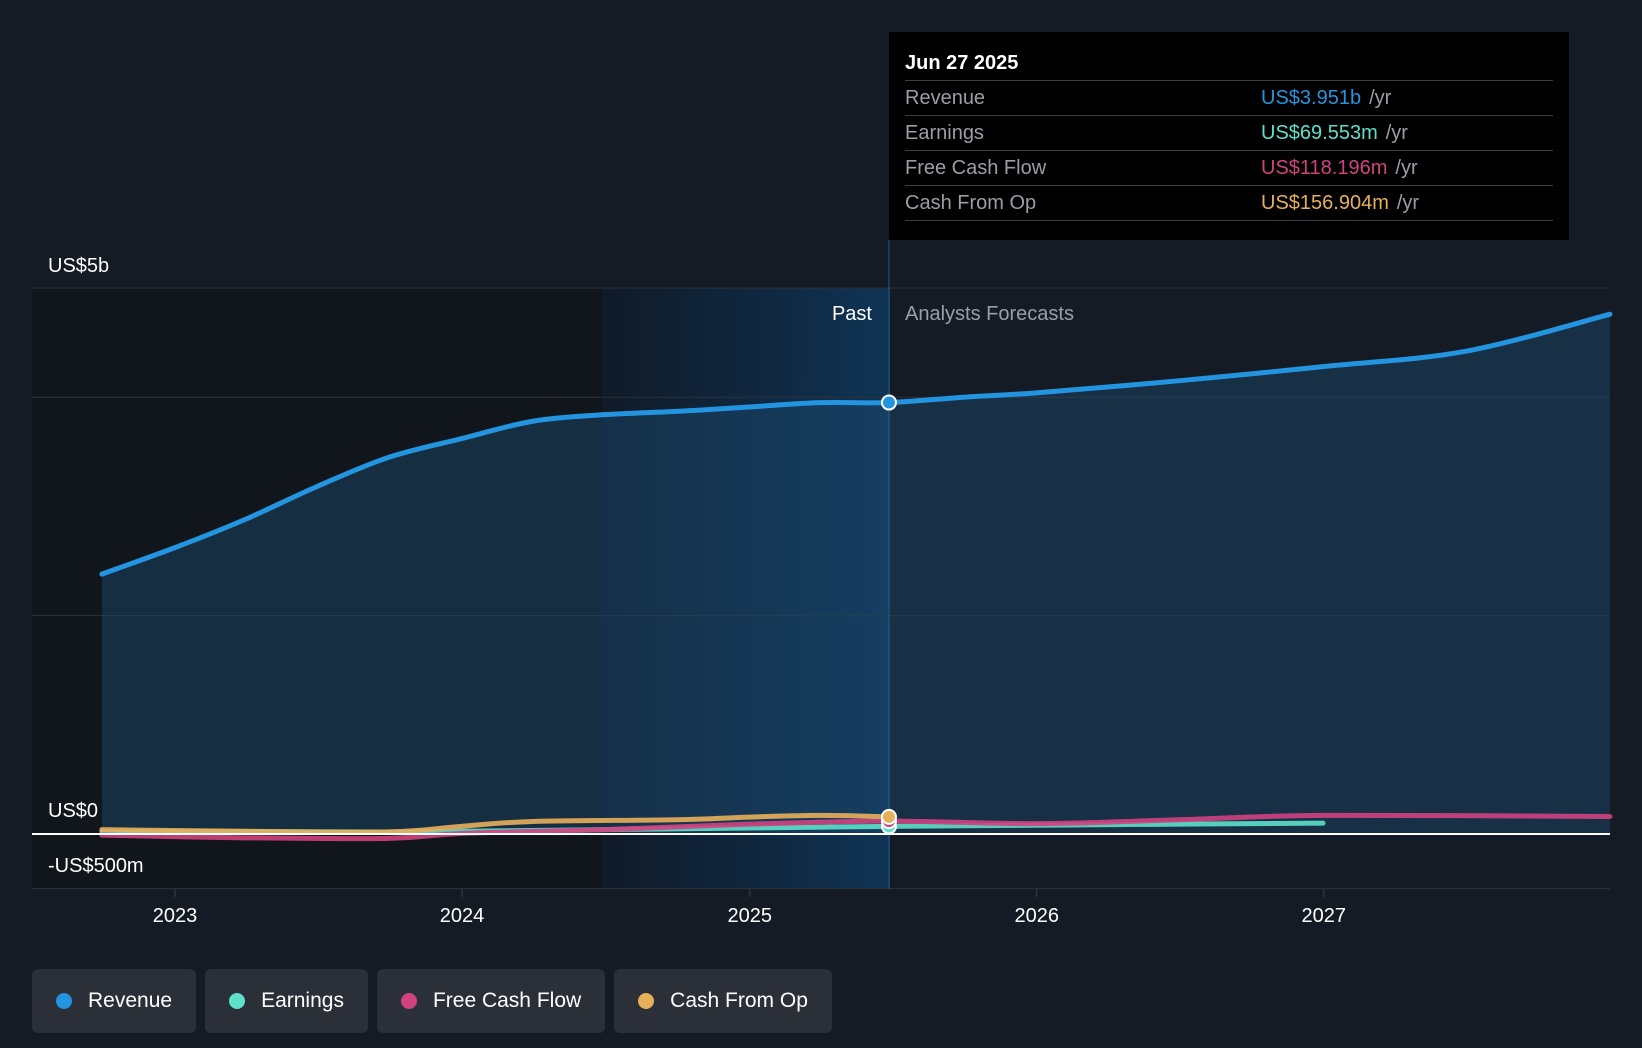 The height and width of the screenshot is (1048, 1642). Describe the element at coordinates (78, 266) in the screenshot. I see `y-axis-label-top: US$5b` at that location.